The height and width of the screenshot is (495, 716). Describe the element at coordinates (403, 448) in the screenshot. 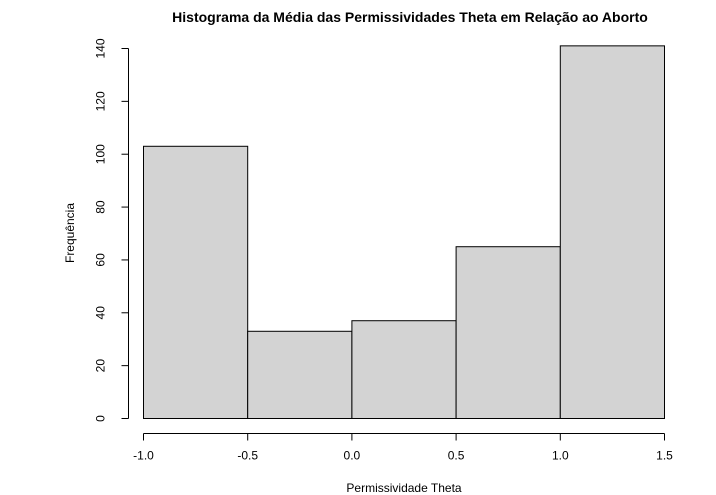

I see `x-axis: -1.0 -0.5 0.0 0.5 1.0 1.5` at that location.